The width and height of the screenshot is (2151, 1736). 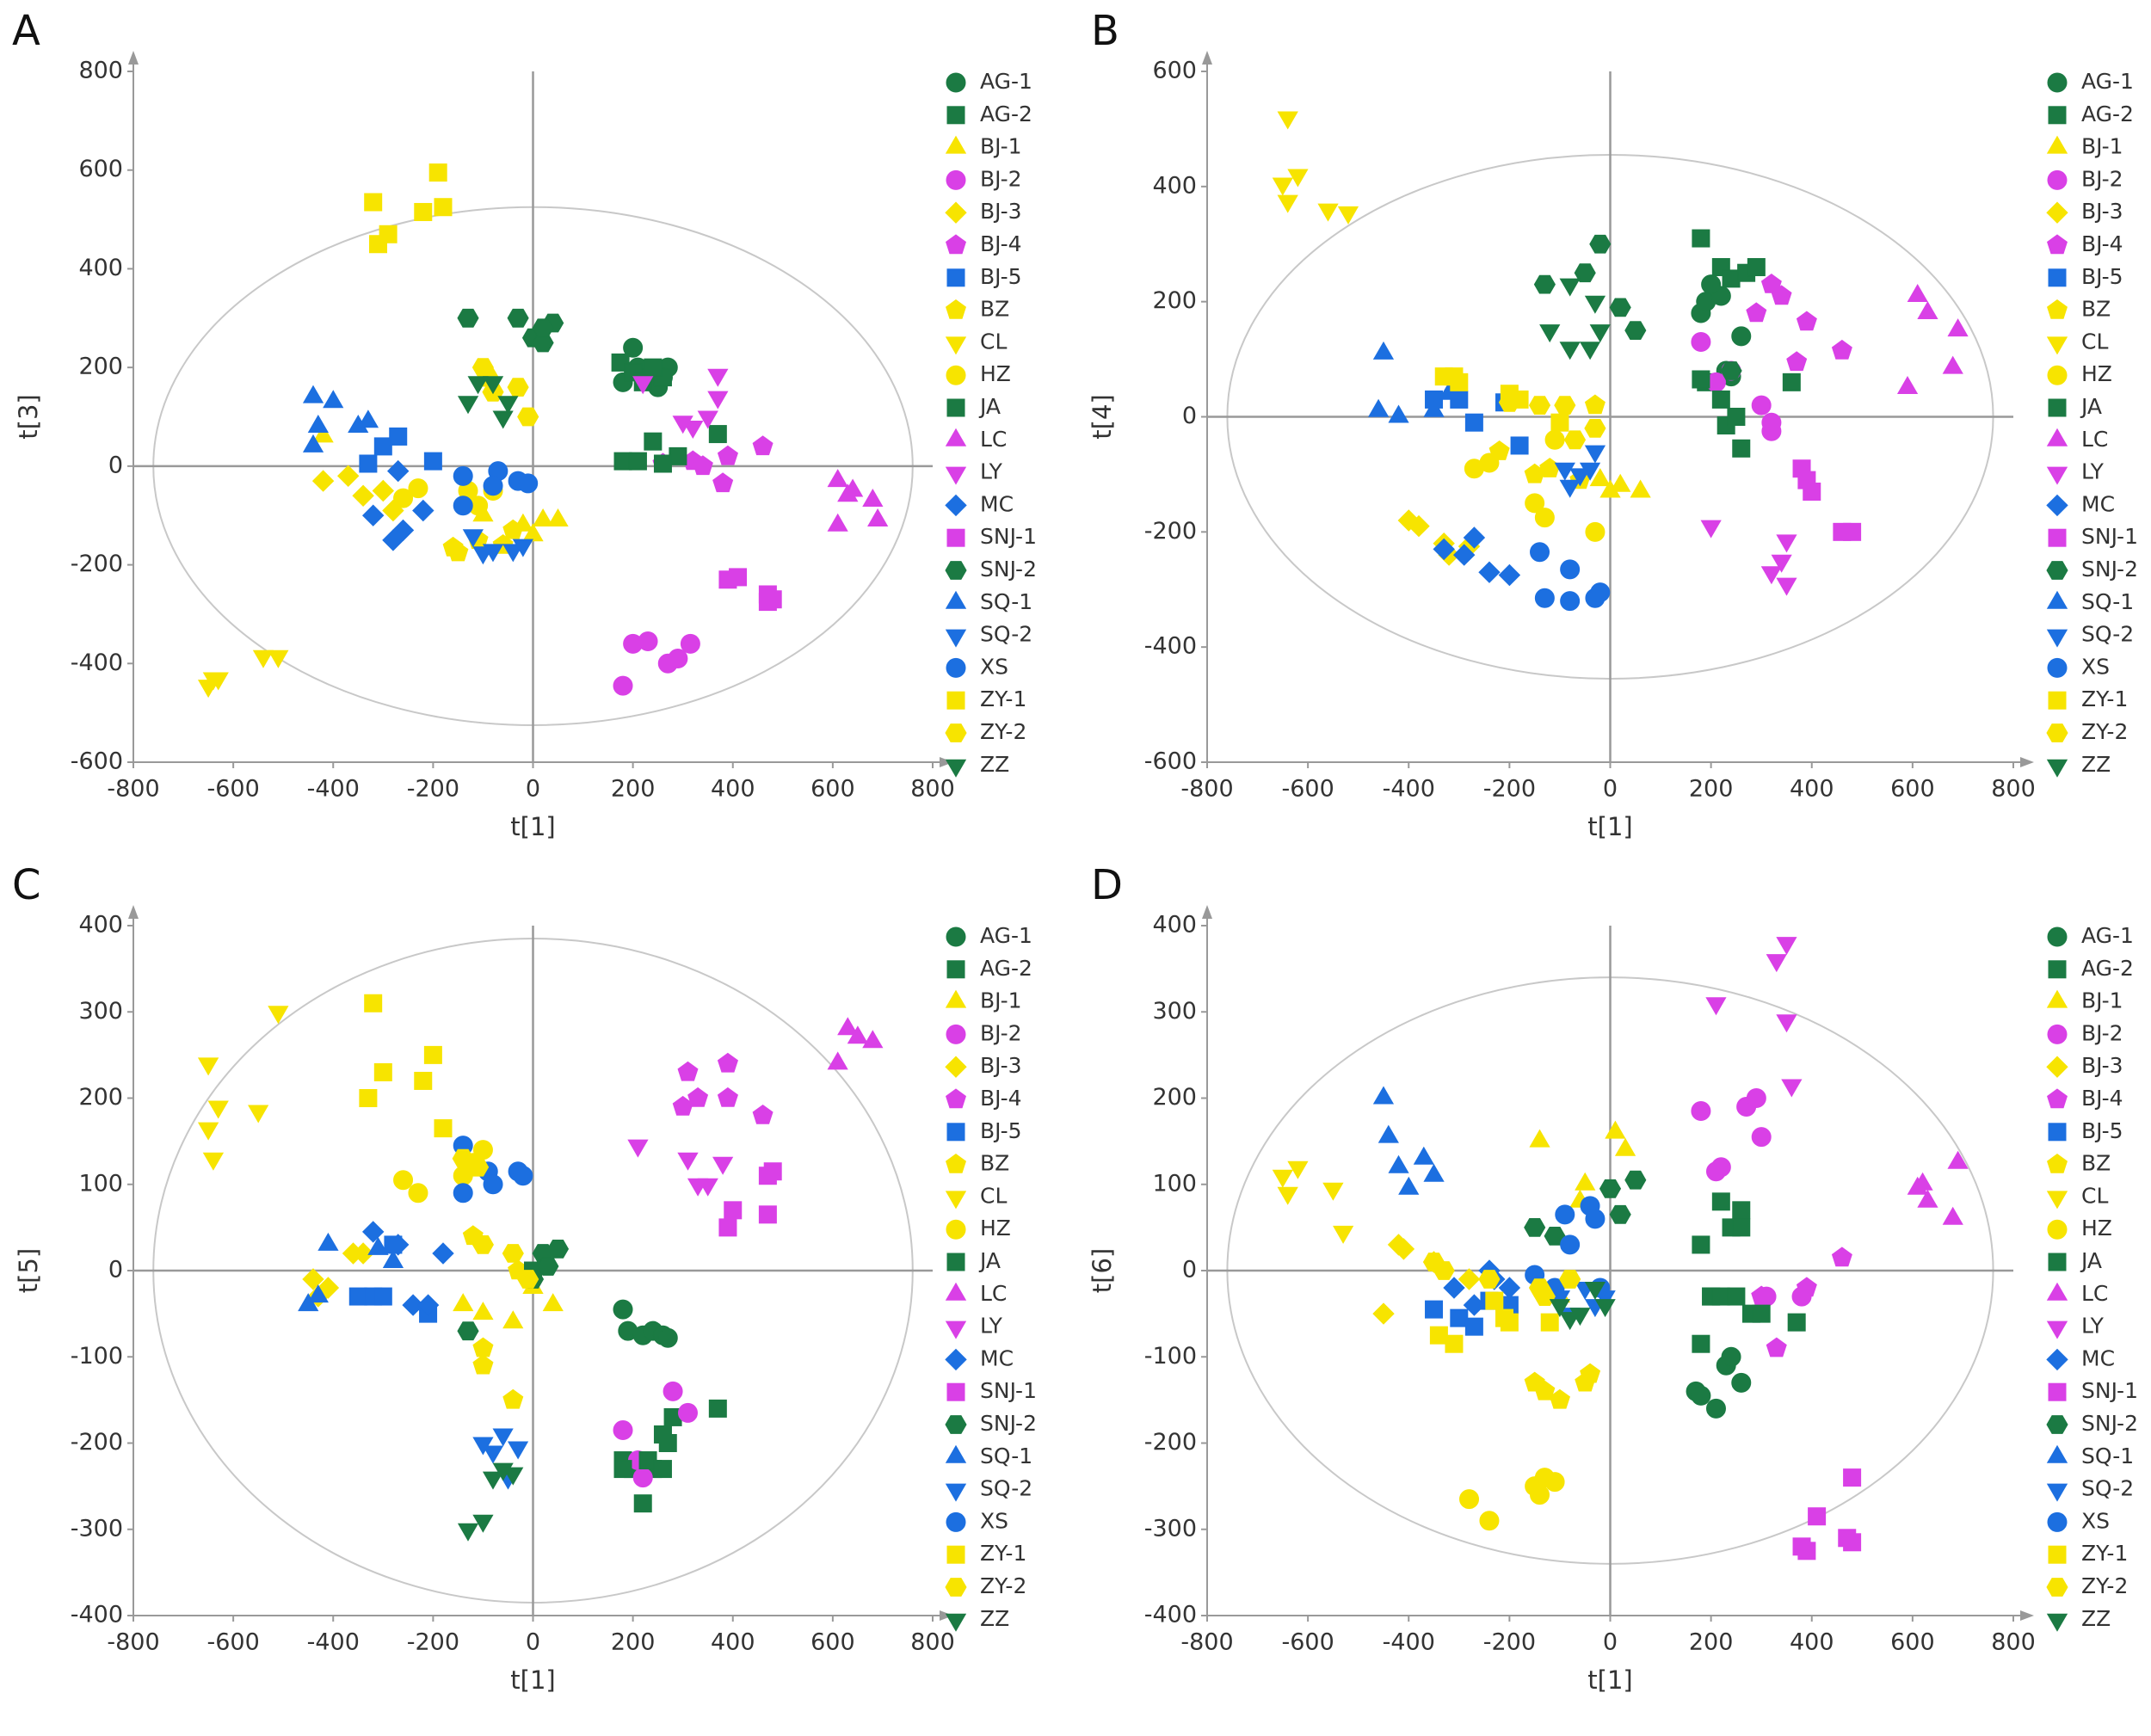 I want to click on x-tick-label: 800, so click(x=933, y=1642).